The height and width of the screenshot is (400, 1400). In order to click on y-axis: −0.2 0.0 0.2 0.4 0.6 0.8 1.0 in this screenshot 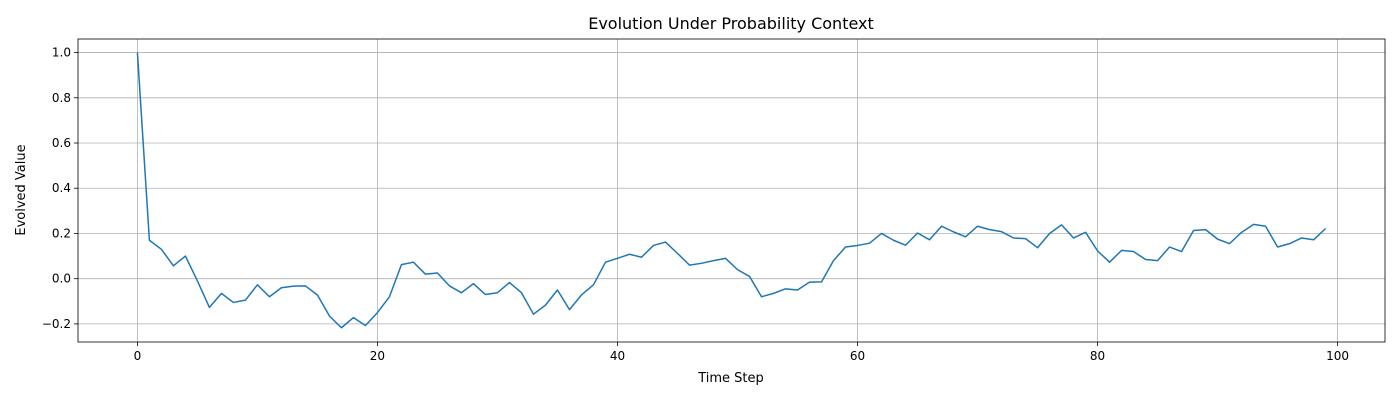, I will do `click(60, 188)`.